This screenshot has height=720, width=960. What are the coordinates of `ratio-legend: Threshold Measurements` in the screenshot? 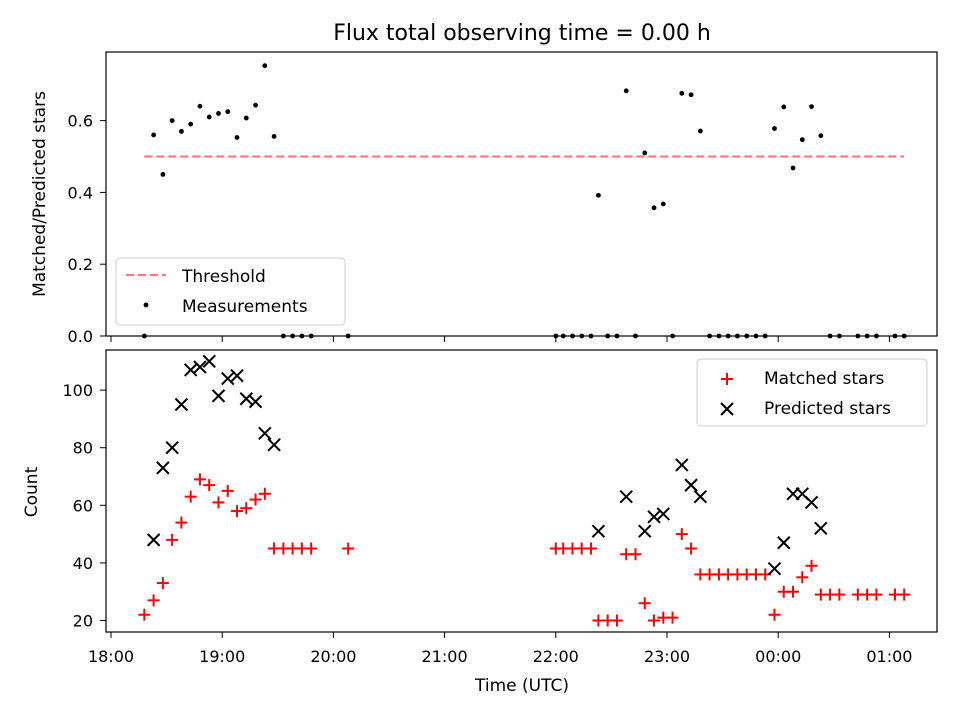 It's located at (230, 291).